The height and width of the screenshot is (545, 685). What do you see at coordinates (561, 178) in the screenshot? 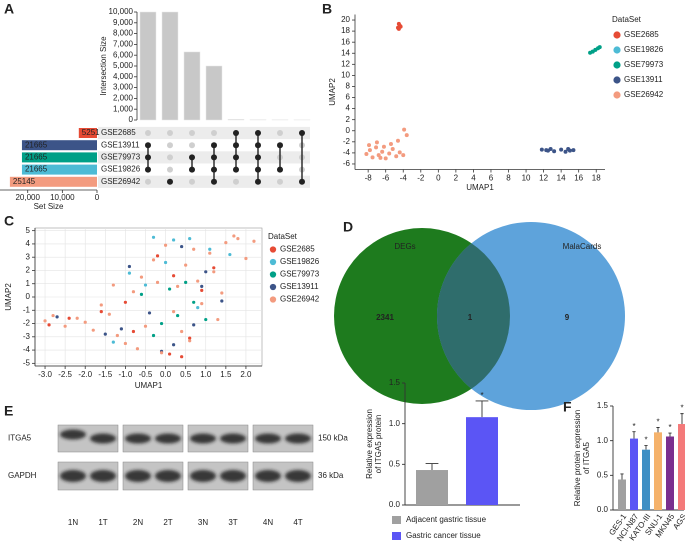
I see `x-tick-label: 14` at bounding box center [561, 178].